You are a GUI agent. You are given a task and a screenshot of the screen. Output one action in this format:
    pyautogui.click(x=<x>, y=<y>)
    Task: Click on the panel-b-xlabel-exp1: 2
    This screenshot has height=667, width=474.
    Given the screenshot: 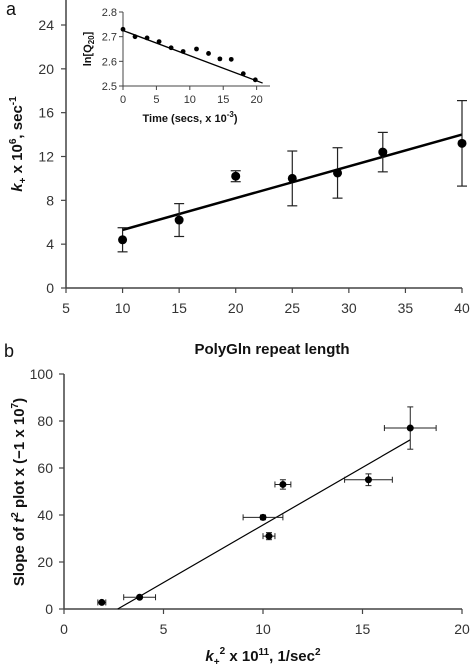 What is the action you would take?
    pyautogui.click(x=223, y=651)
    